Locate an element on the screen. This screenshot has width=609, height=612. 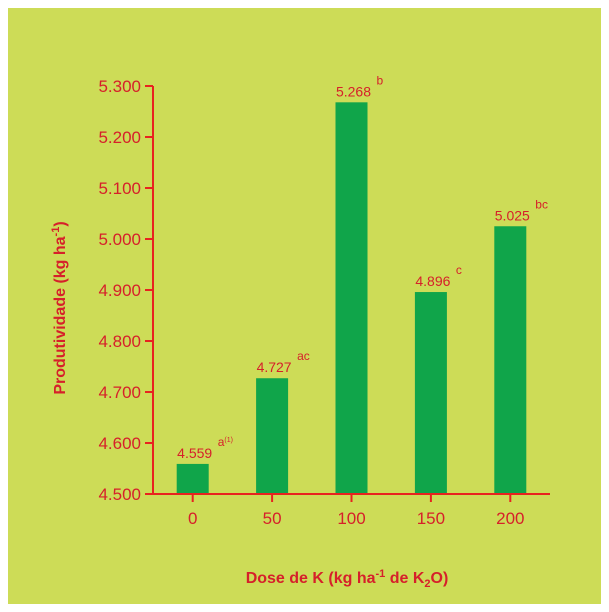
value-label: 4.559 is located at coordinates (194, 453).